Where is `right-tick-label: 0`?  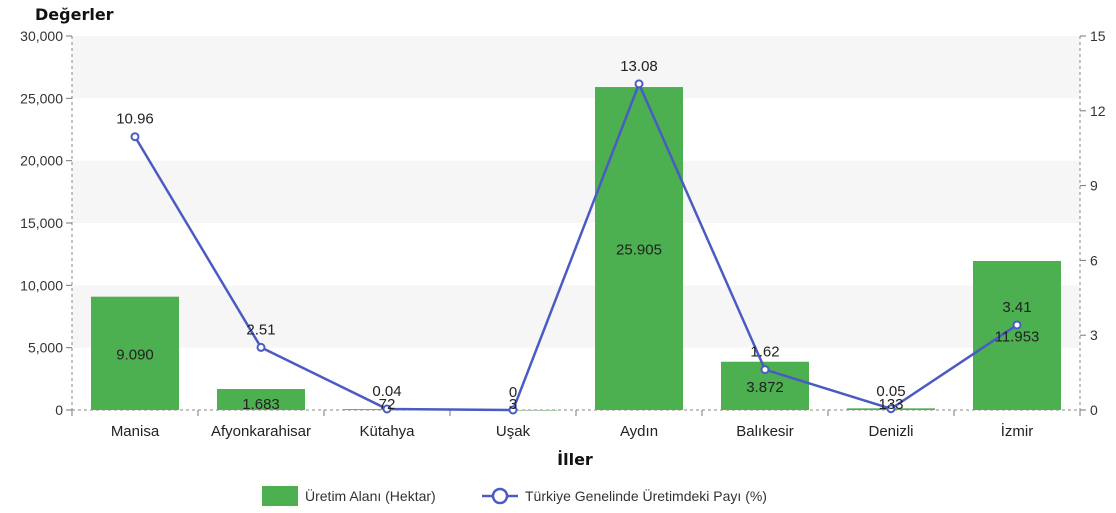 right-tick-label: 0 is located at coordinates (1094, 410).